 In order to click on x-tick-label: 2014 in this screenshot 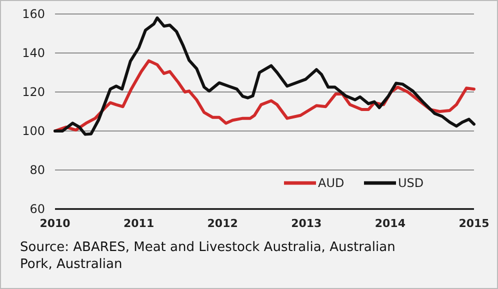, I will do `click(390, 223)`.